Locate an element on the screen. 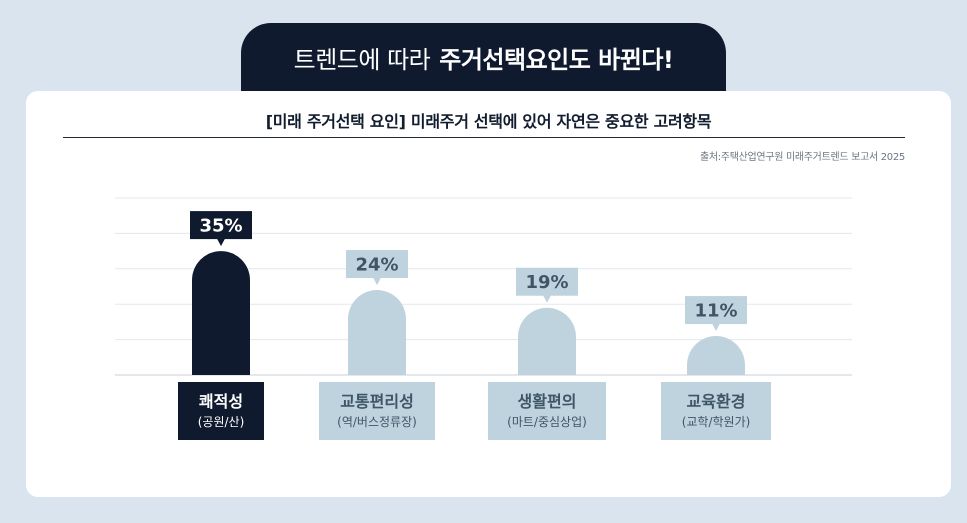 This screenshot has height=523, width=967. value-label: 35% is located at coordinates (220, 226).